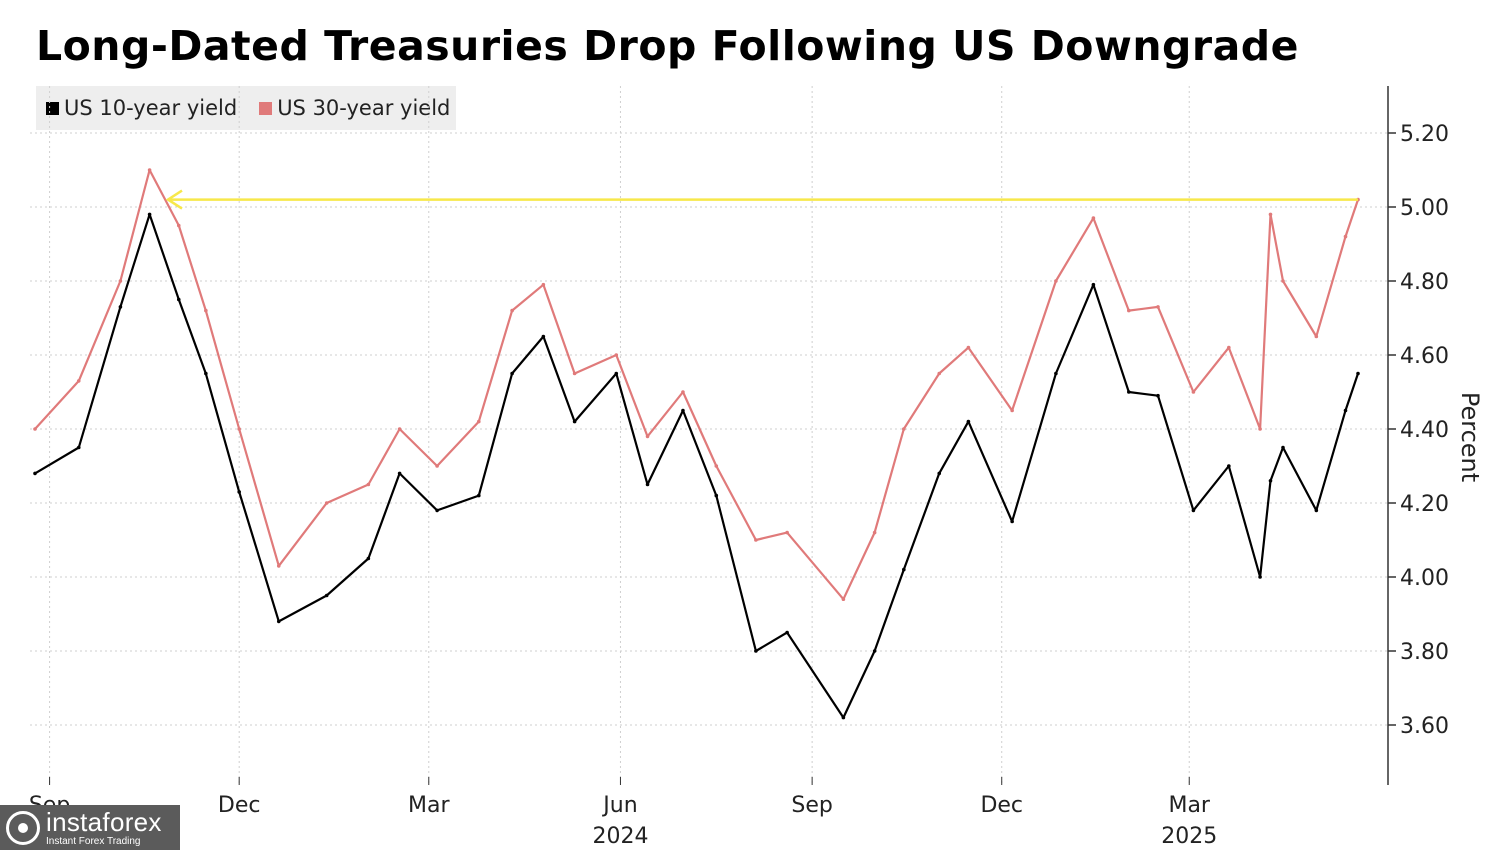 The width and height of the screenshot is (1500, 850). Describe the element at coordinates (1424, 356) in the screenshot. I see `y-tick-label: 4.60` at that location.